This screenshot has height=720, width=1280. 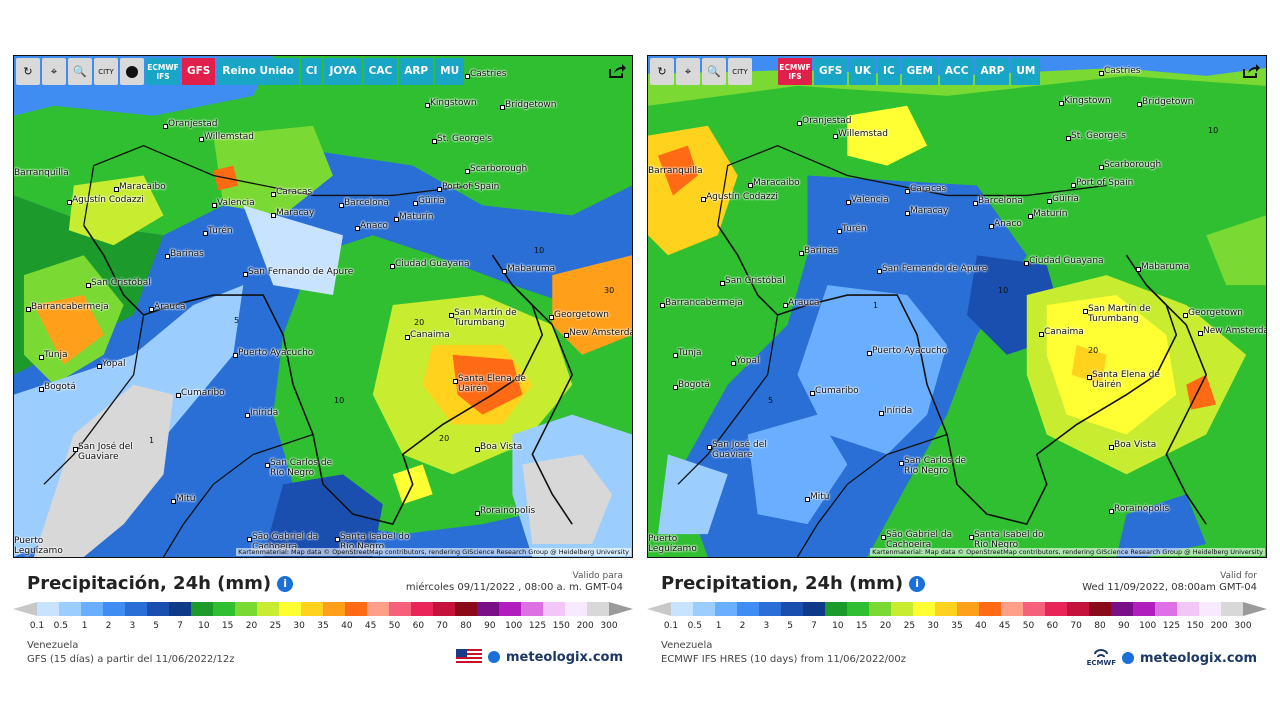 I want to click on scale-tick-label: 0.1, so click(x=37, y=626).